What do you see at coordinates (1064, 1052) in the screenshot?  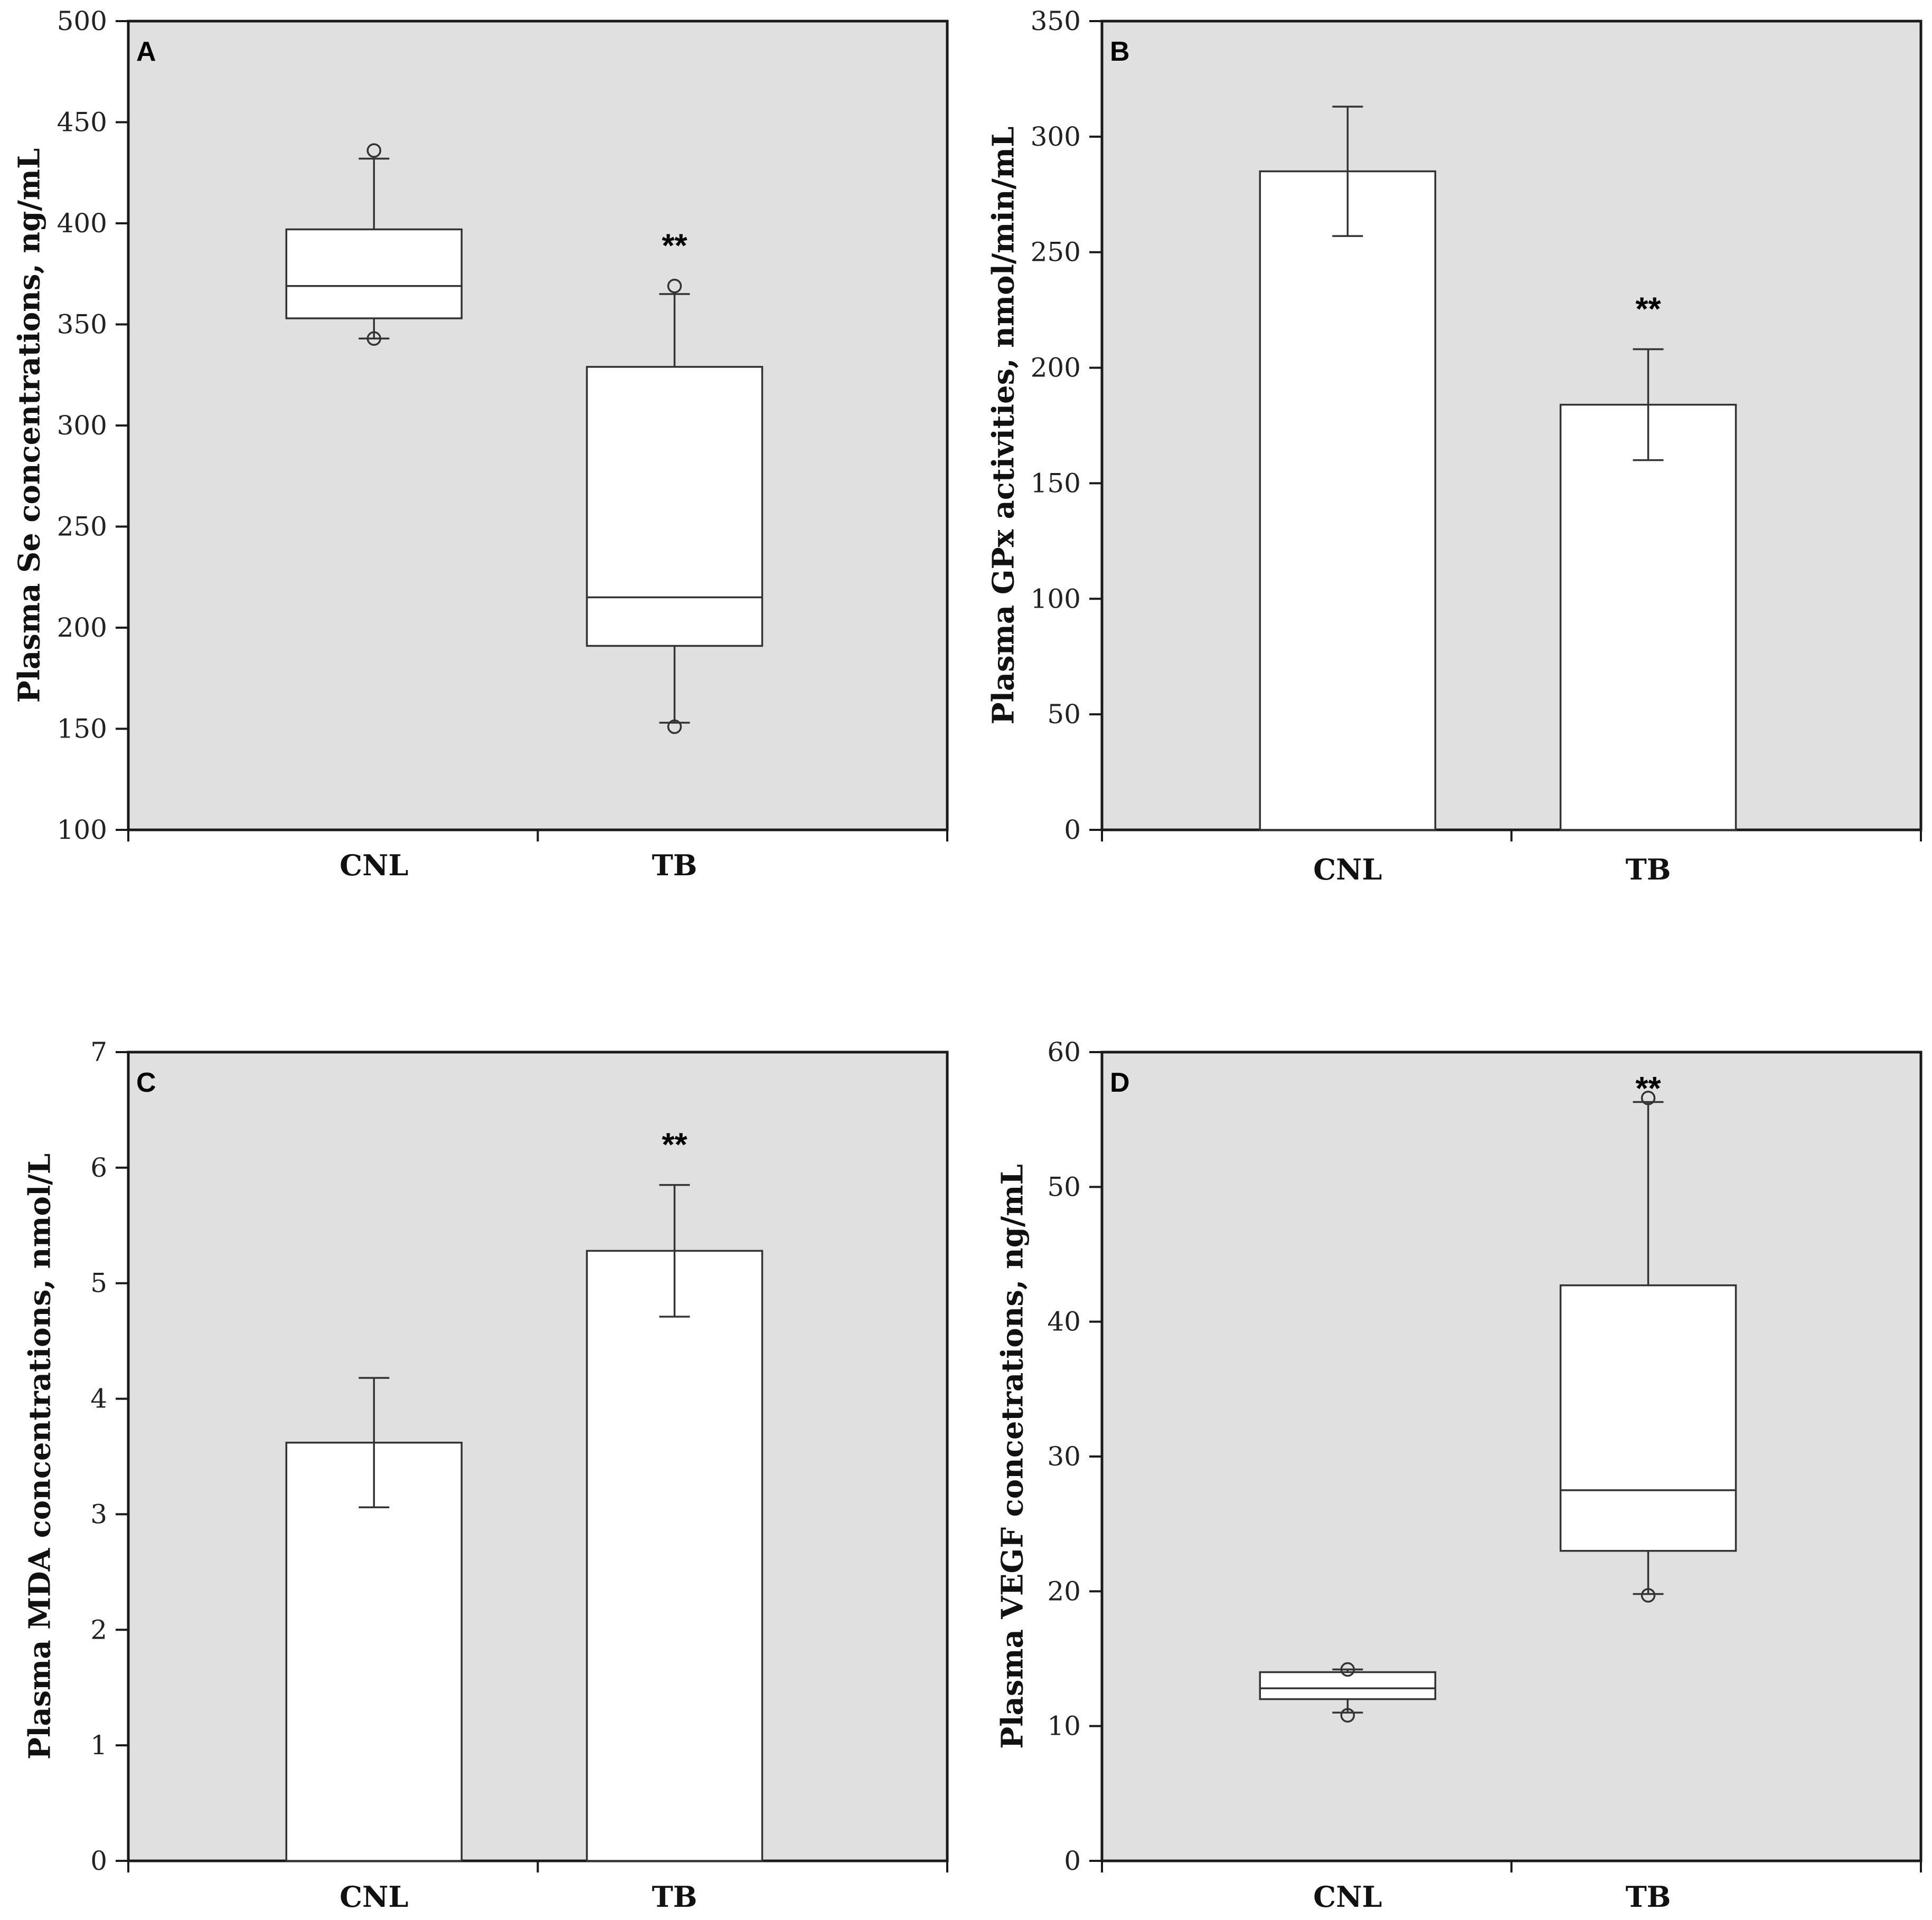 I see `y-tick-label: 60` at bounding box center [1064, 1052].